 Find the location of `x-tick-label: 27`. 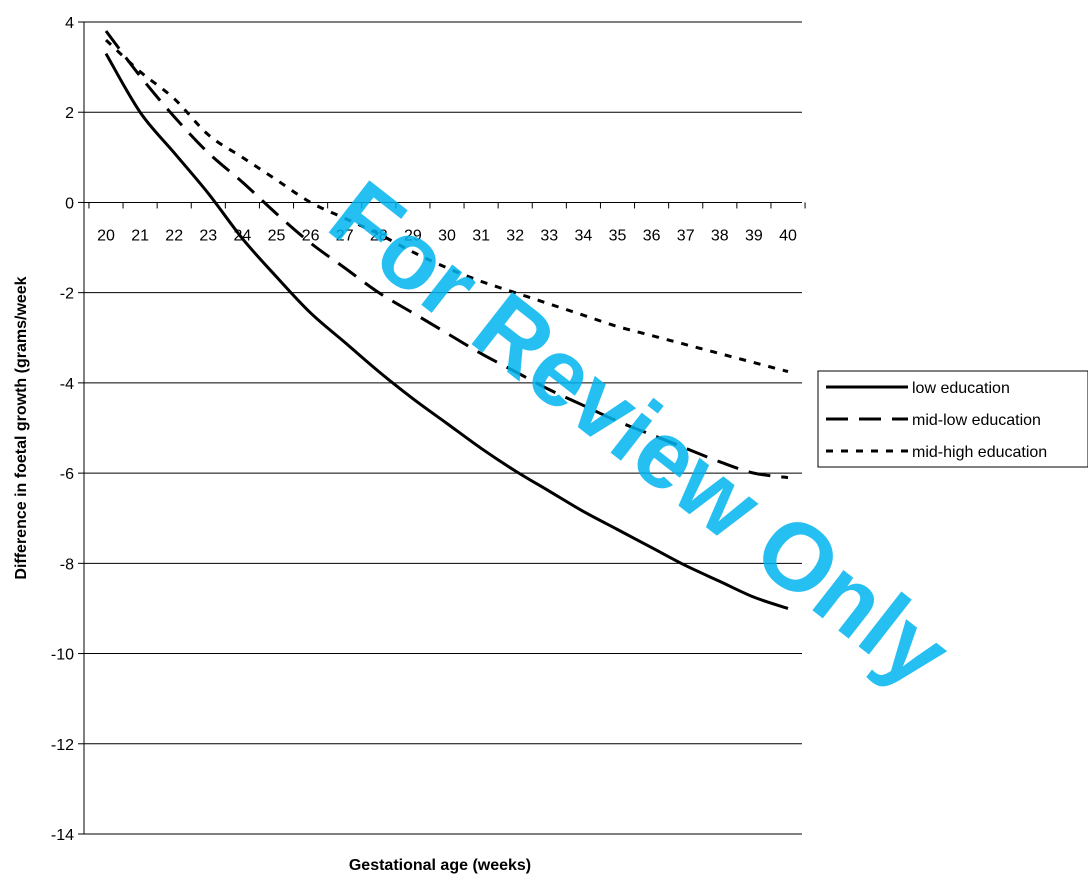

x-tick-label: 27 is located at coordinates (345, 235).